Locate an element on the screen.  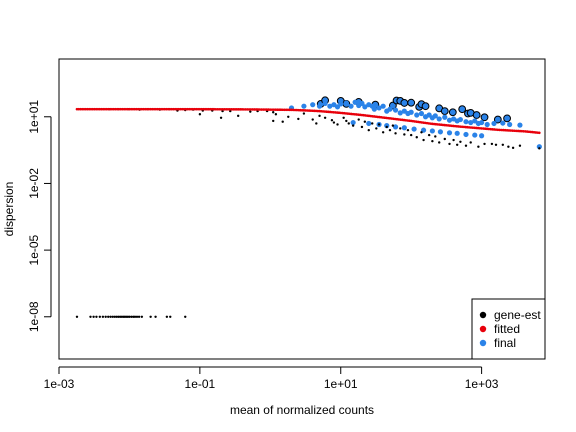
x-tick-label: 1e+01 is located at coordinates (341, 384).